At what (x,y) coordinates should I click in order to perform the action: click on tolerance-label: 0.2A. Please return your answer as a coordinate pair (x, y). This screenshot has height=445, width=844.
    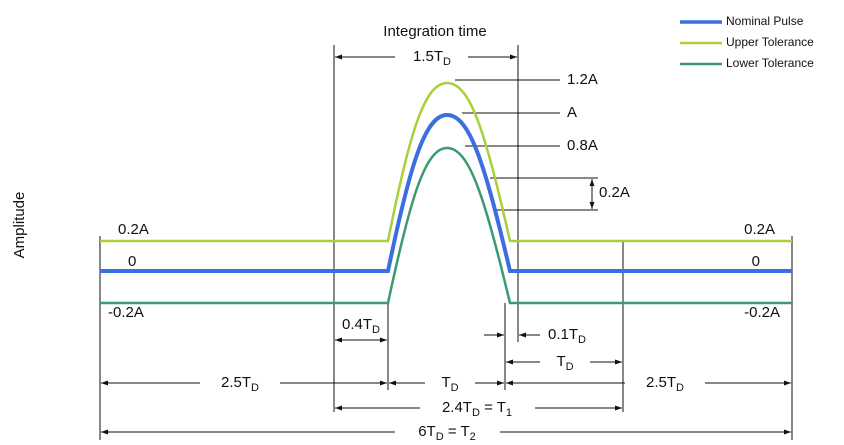
    Looking at the image, I should click on (614, 192).